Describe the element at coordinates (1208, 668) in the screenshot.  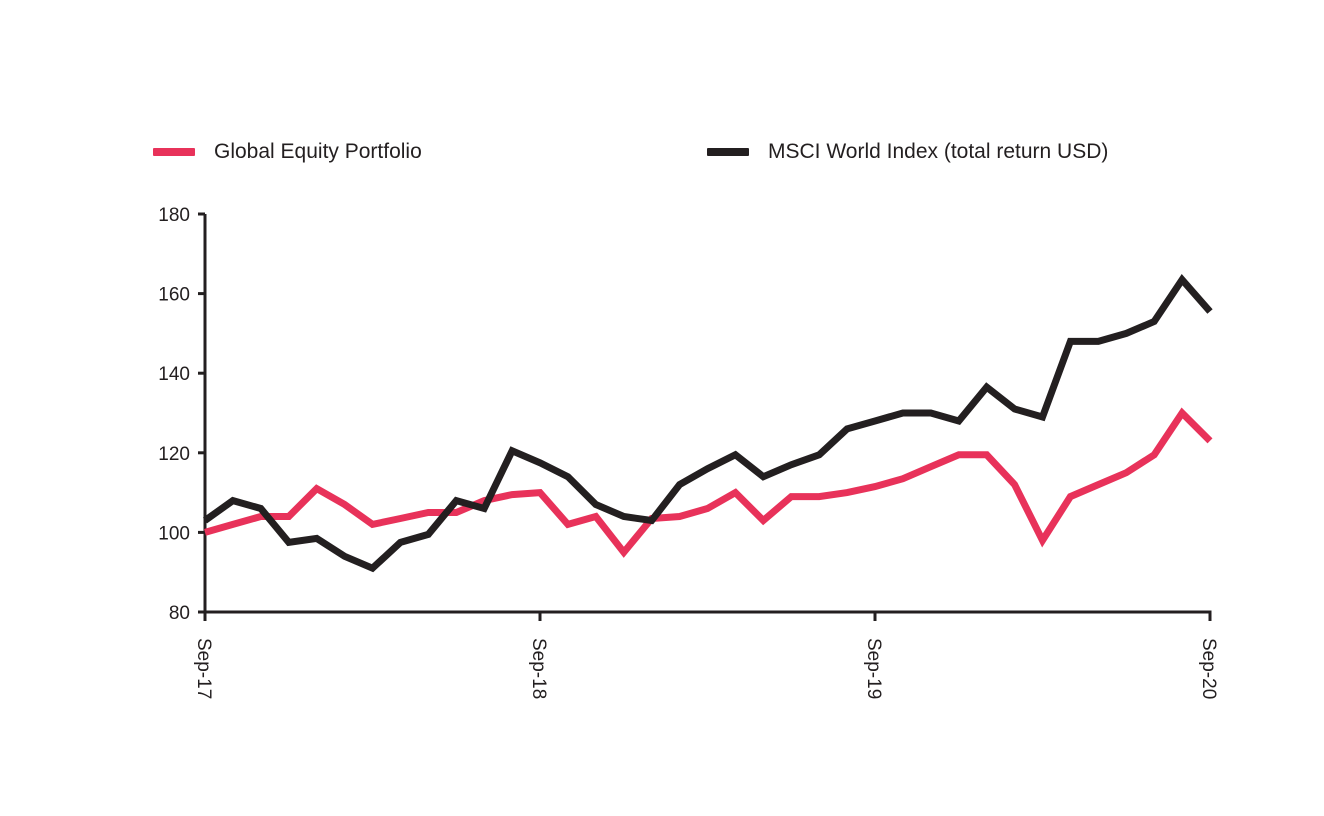
I see `x-tick-label: Sep-20` at that location.